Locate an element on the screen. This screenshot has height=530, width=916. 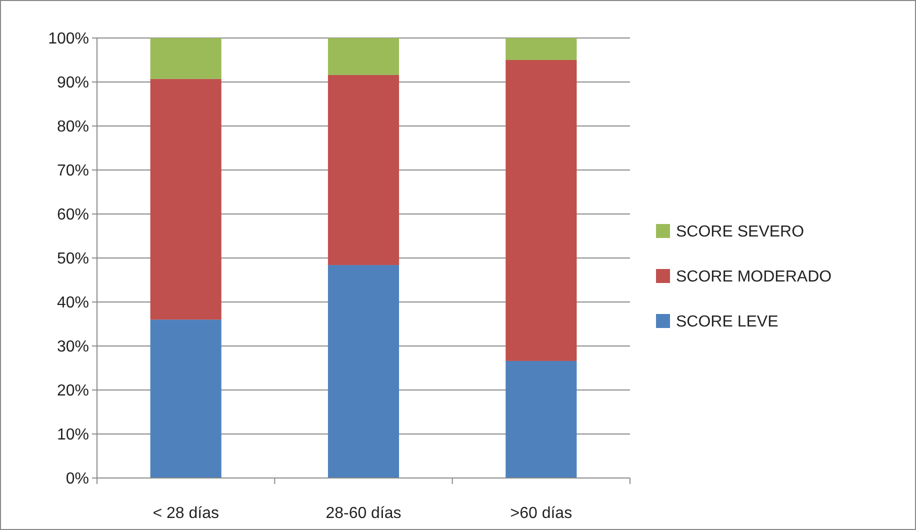
y-tick-label: 50% is located at coordinates (72, 259).